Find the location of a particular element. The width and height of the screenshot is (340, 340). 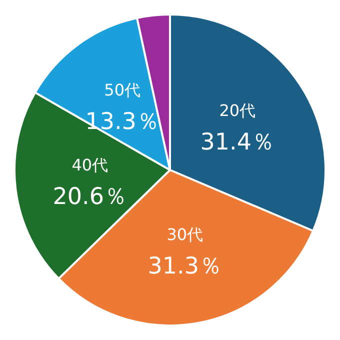

data-label: 31.3％ is located at coordinates (185, 266).